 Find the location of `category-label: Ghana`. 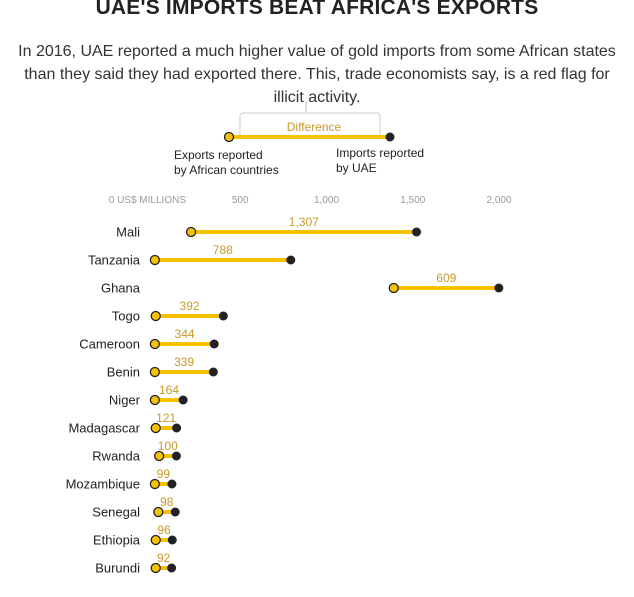

category-label: Ghana is located at coordinates (121, 288).